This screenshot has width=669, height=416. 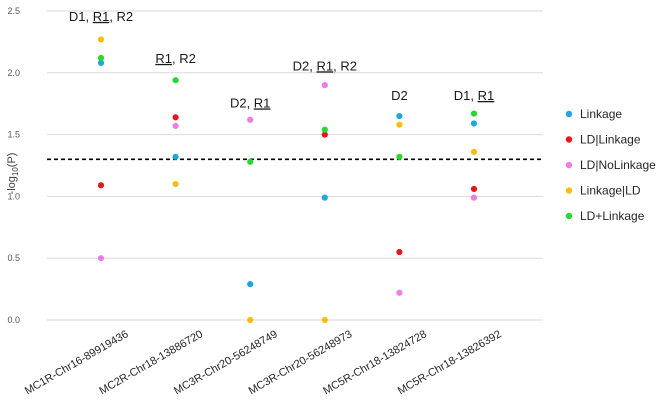 I want to click on legend-label: Linkage, so click(x=601, y=114).